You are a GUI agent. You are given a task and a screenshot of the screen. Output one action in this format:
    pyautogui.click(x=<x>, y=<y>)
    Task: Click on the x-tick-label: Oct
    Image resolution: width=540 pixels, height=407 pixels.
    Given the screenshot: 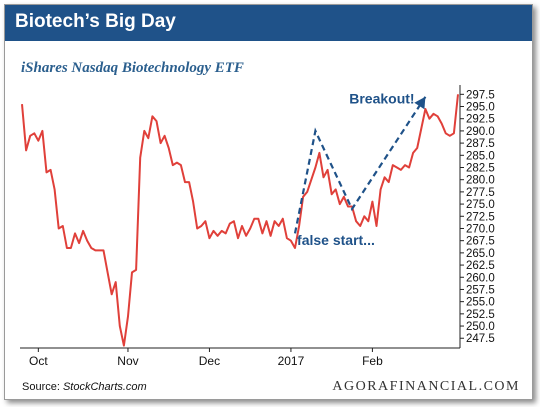 What is the action you would take?
    pyautogui.click(x=38, y=361)
    